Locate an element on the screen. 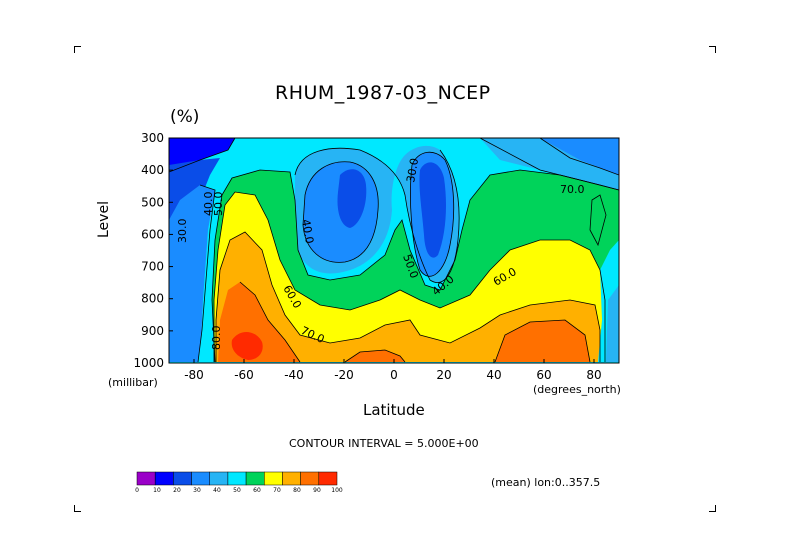 Image resolution: width=789 pixels, height=558 pixels. contour-label: 80.0 is located at coordinates (216, 338).